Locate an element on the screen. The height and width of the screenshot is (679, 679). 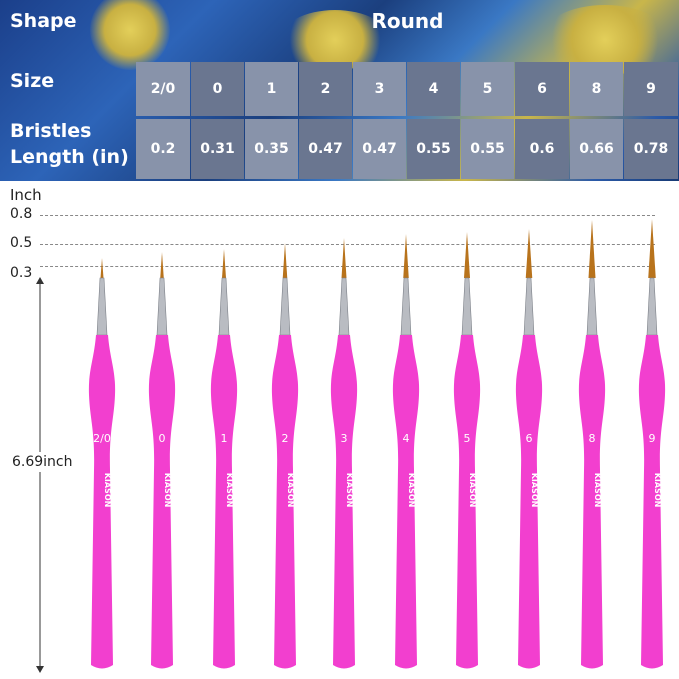
size-cell: 6 is located at coordinates (542, 89).